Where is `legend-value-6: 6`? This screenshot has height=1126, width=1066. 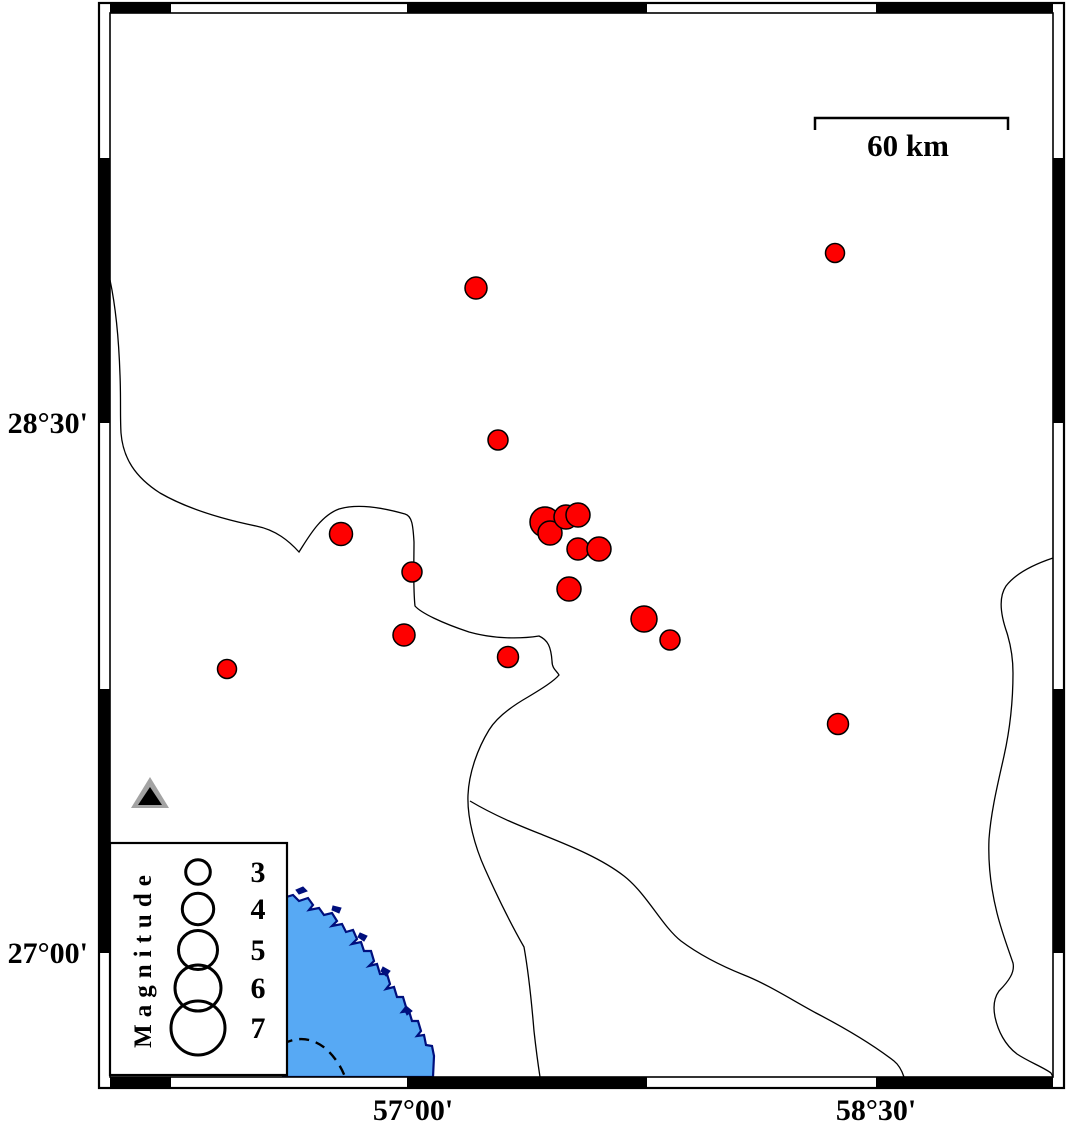 legend-value-6: 6 is located at coordinates (258, 988).